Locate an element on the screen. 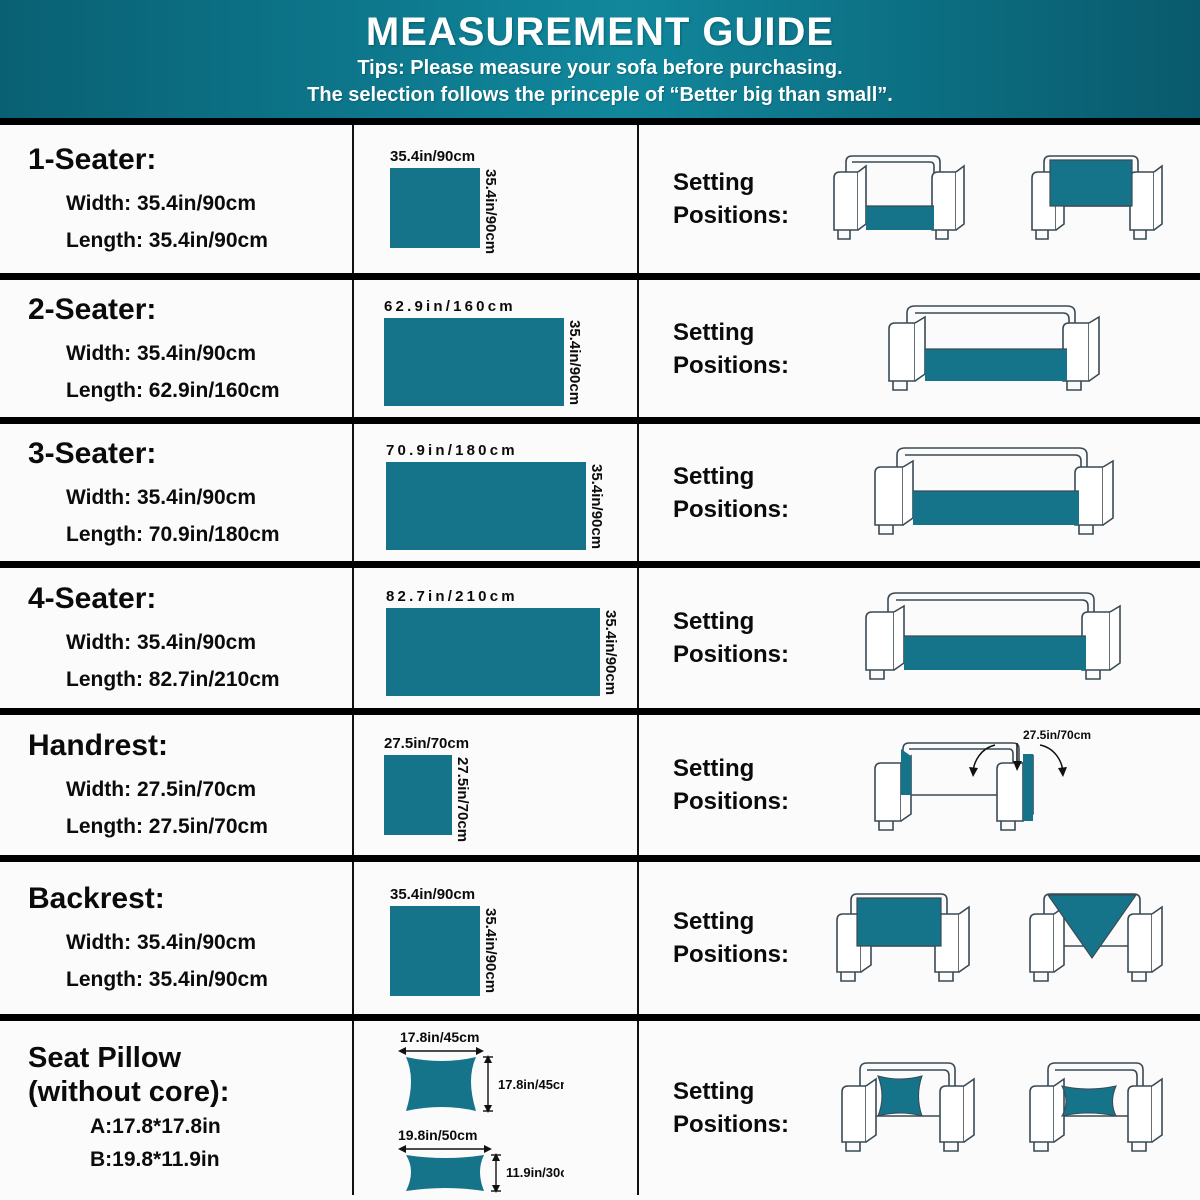  row-swatch-cell: 70.9in/180cm 35.4in/90cm is located at coordinates (494, 492).